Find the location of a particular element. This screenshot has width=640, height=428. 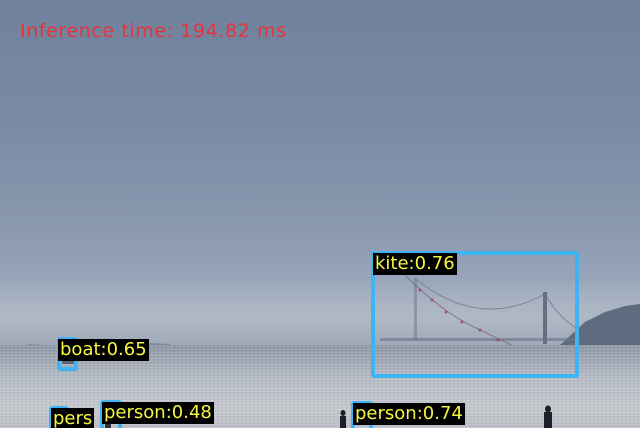

person-detection-label: person:0.48 is located at coordinates (158, 413).